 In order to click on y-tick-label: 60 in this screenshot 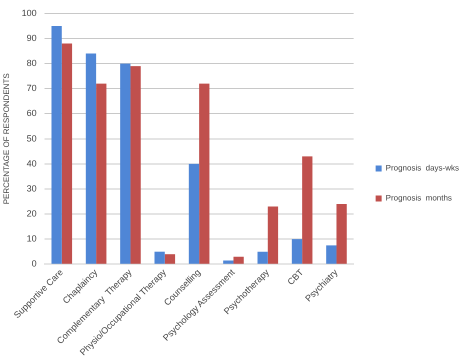, I will do `click(31, 113)`.